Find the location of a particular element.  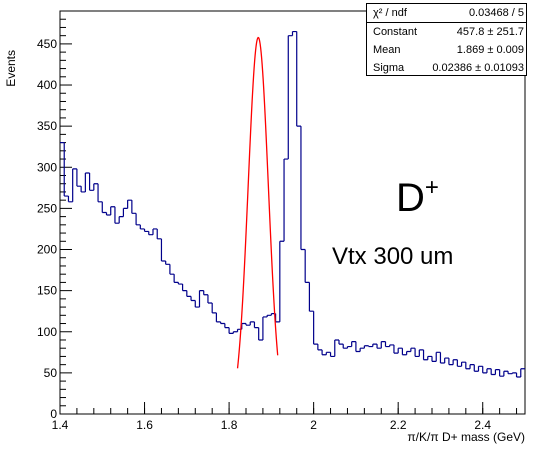

y-tick-label: 350 is located at coordinates (47, 126).